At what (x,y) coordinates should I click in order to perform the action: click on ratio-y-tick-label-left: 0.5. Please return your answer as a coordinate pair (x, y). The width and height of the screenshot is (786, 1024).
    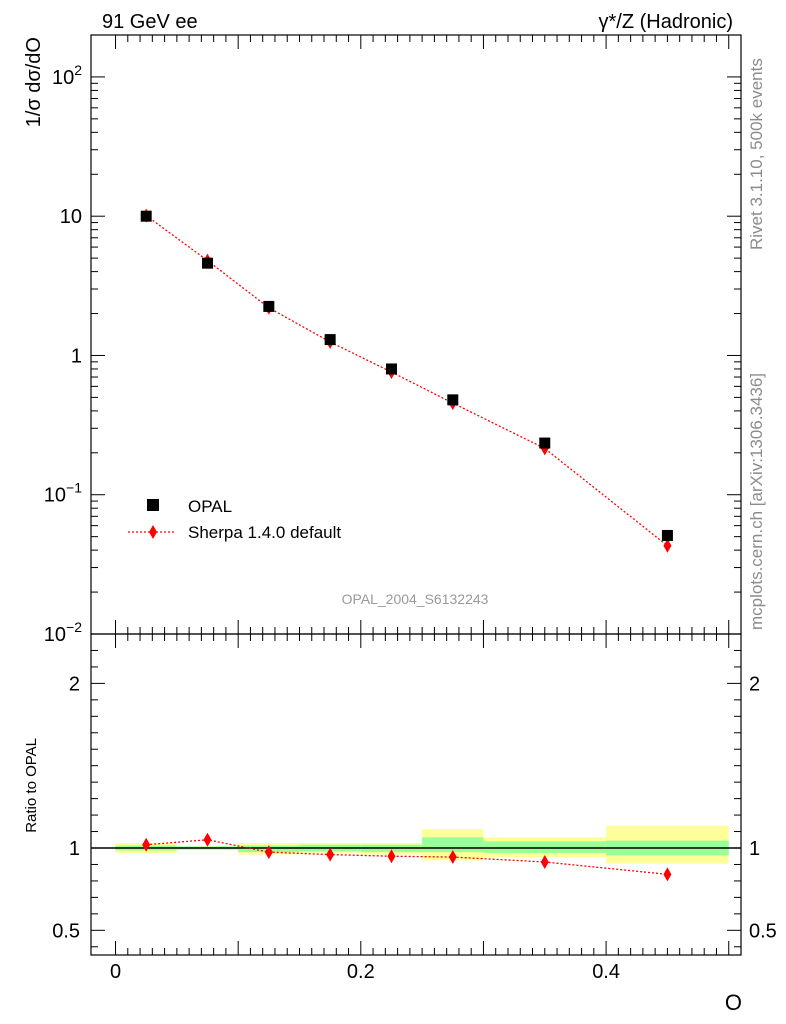
    Looking at the image, I should click on (66, 931).